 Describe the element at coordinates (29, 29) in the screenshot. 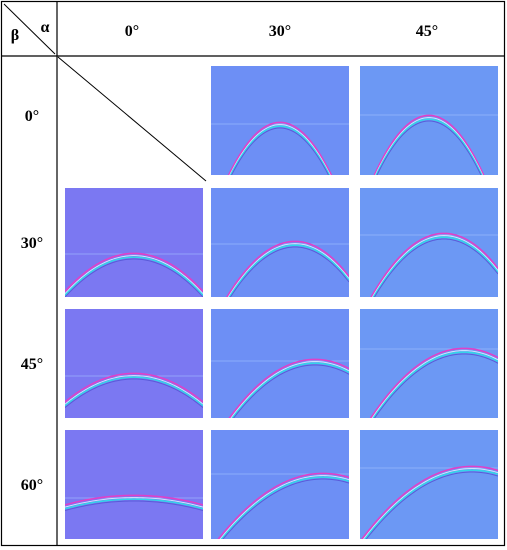

I see `corner-diagonal-line` at that location.